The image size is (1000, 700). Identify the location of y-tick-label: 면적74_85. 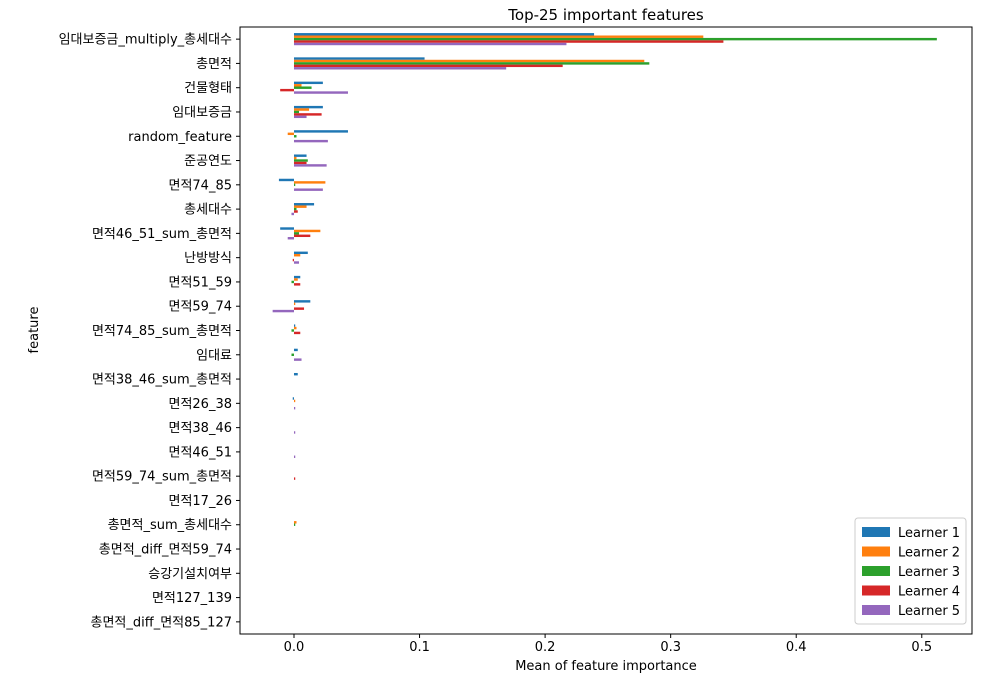
(200, 185).